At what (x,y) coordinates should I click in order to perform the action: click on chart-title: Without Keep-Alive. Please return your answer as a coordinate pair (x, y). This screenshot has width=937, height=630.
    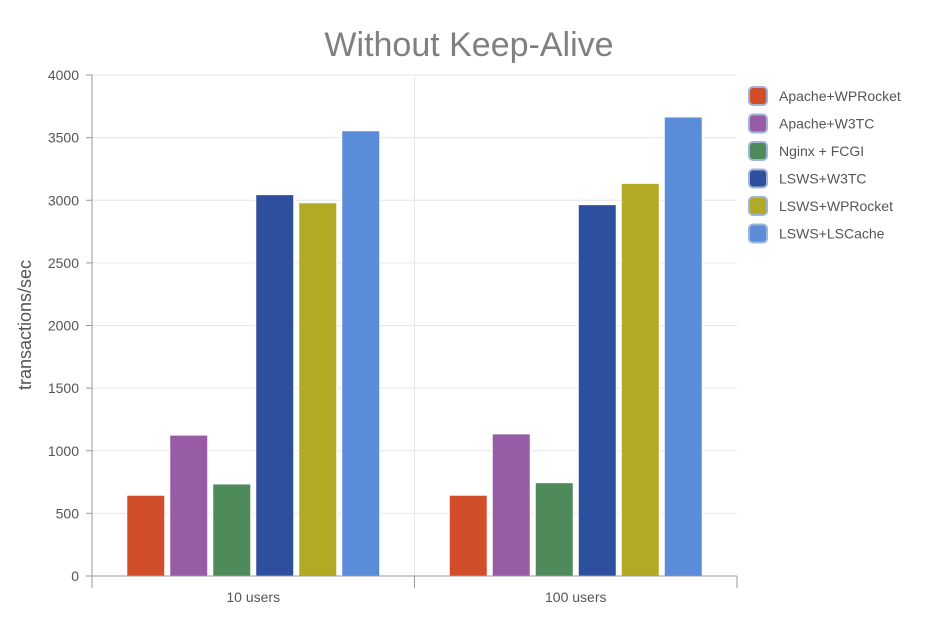
    Looking at the image, I should click on (468, 45).